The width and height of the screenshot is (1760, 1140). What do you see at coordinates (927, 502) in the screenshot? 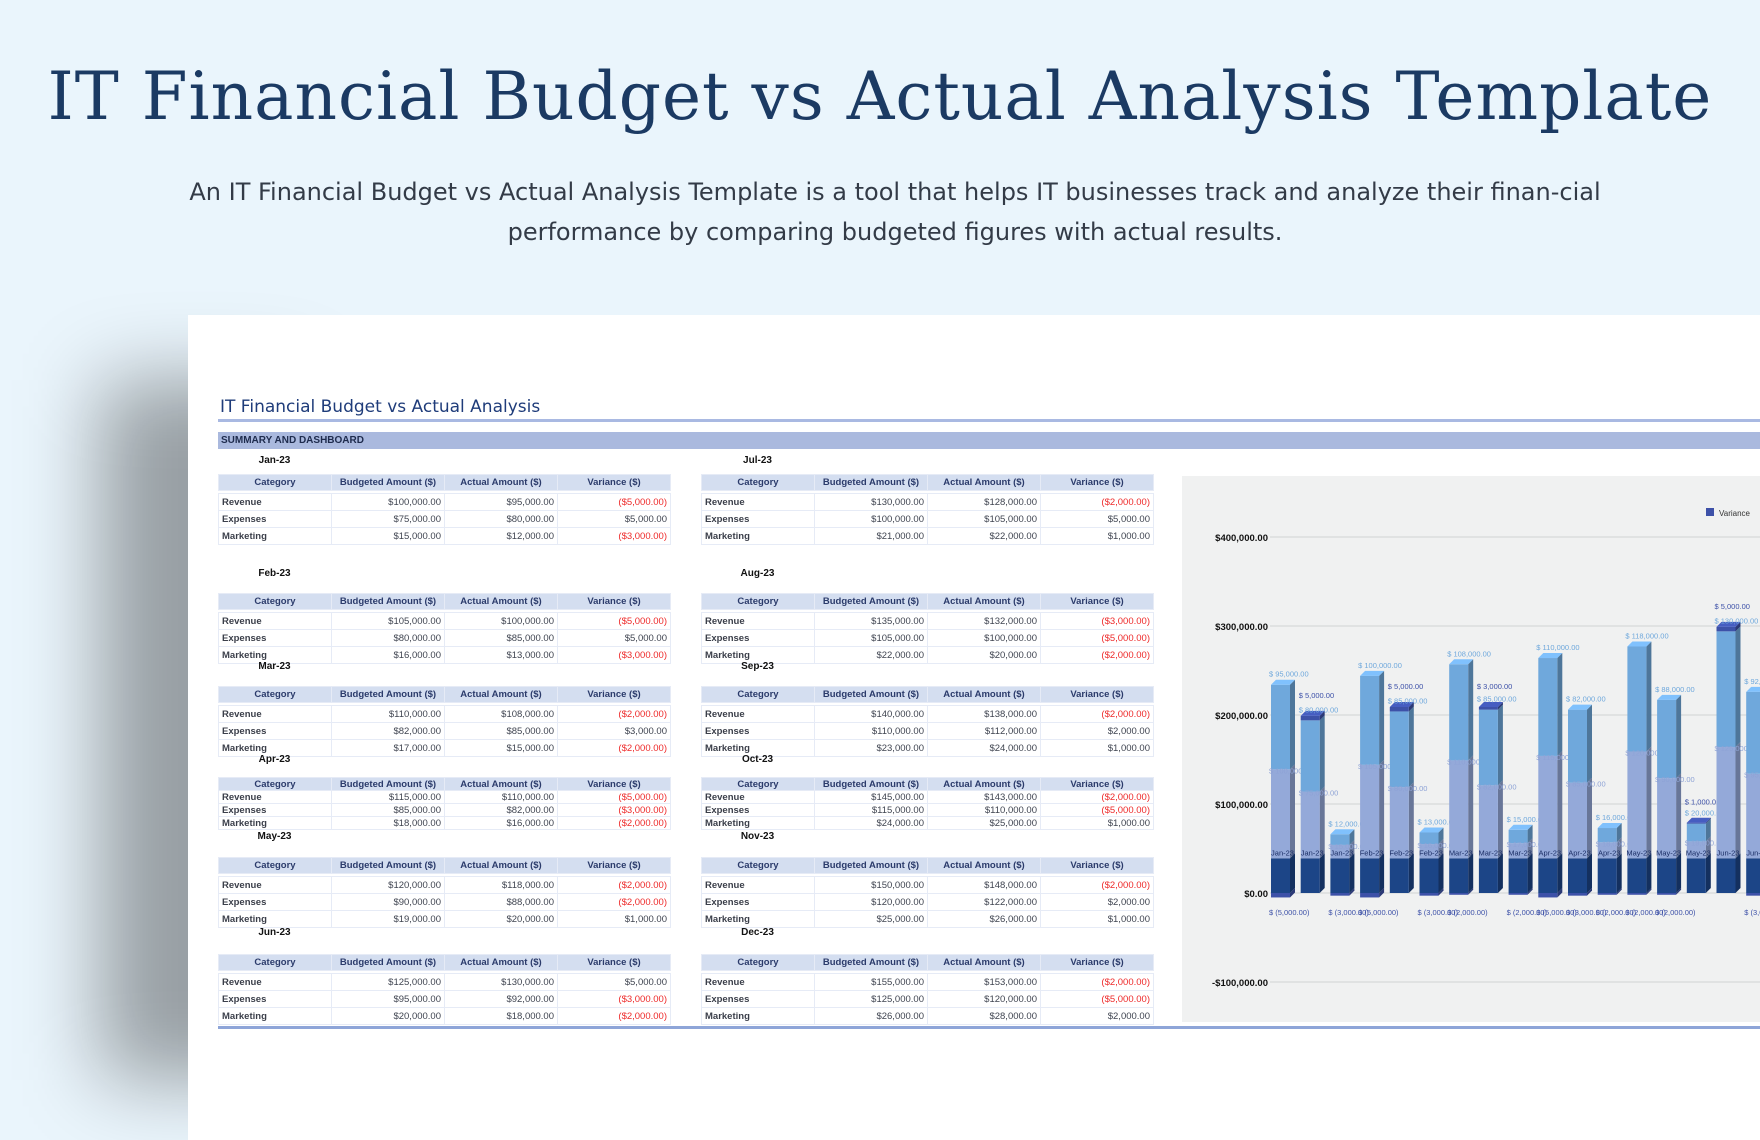
I see `table-row: Revenue $130,000.00 $128,000.00 ($2,000.00)` at bounding box center [927, 502].